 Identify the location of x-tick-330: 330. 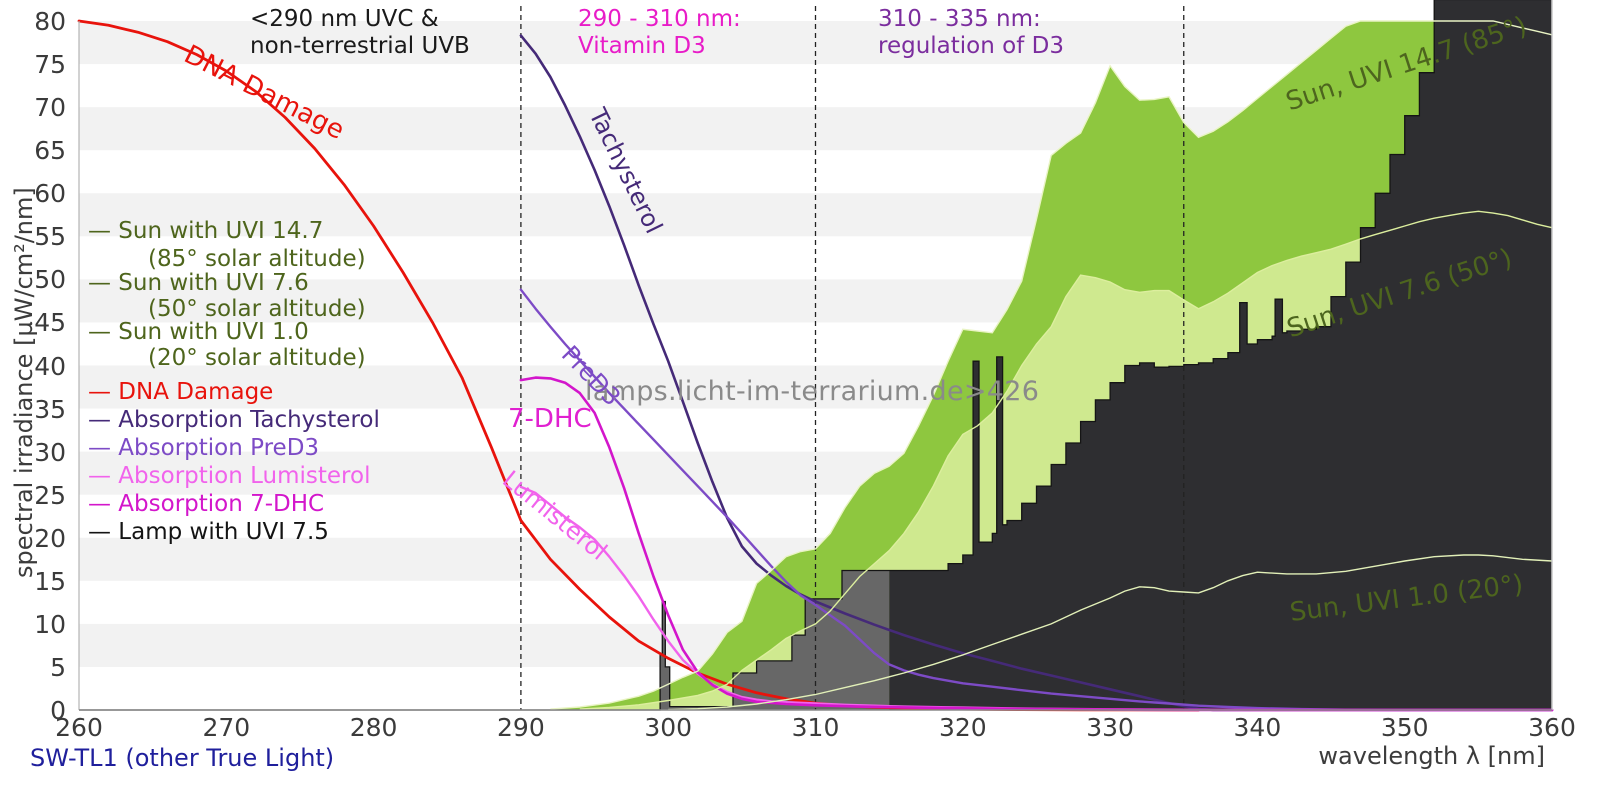
(1110, 727).